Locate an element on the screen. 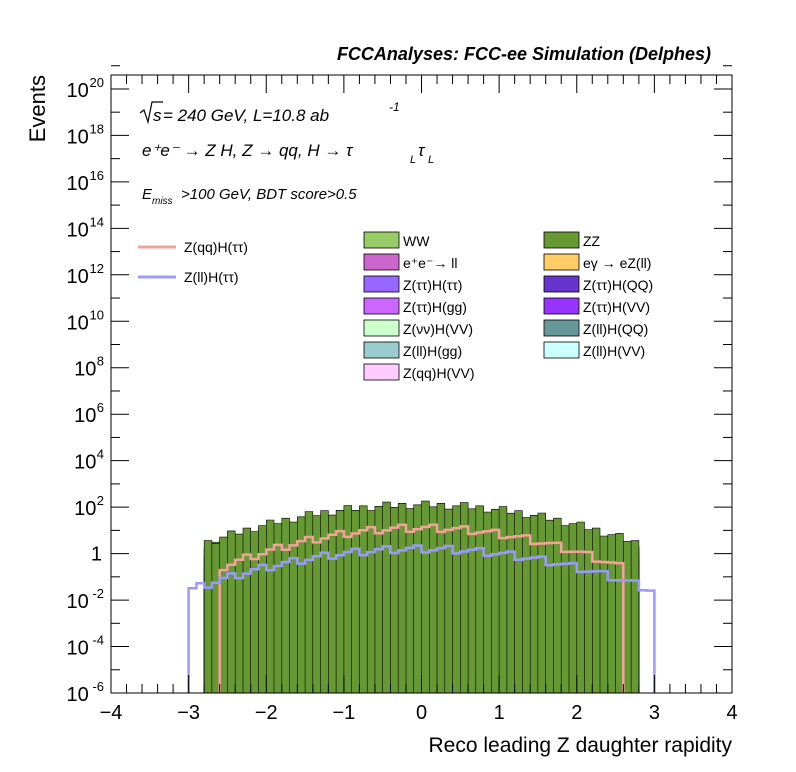 The height and width of the screenshot is (772, 796). legend-signal-label: Z(ll)H(ττ) is located at coordinates (211, 277).